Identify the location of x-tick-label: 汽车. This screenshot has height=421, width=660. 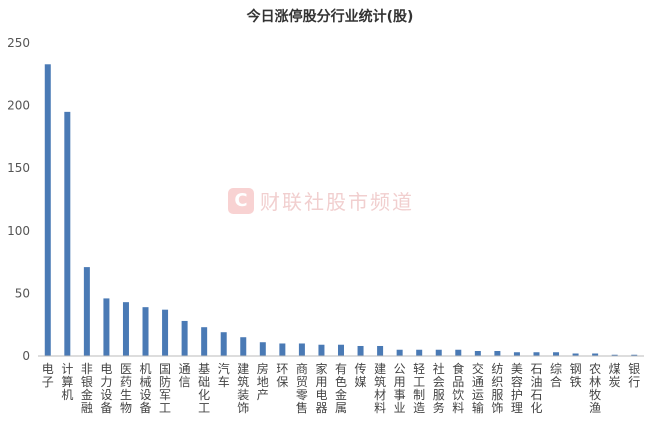
(224, 375).